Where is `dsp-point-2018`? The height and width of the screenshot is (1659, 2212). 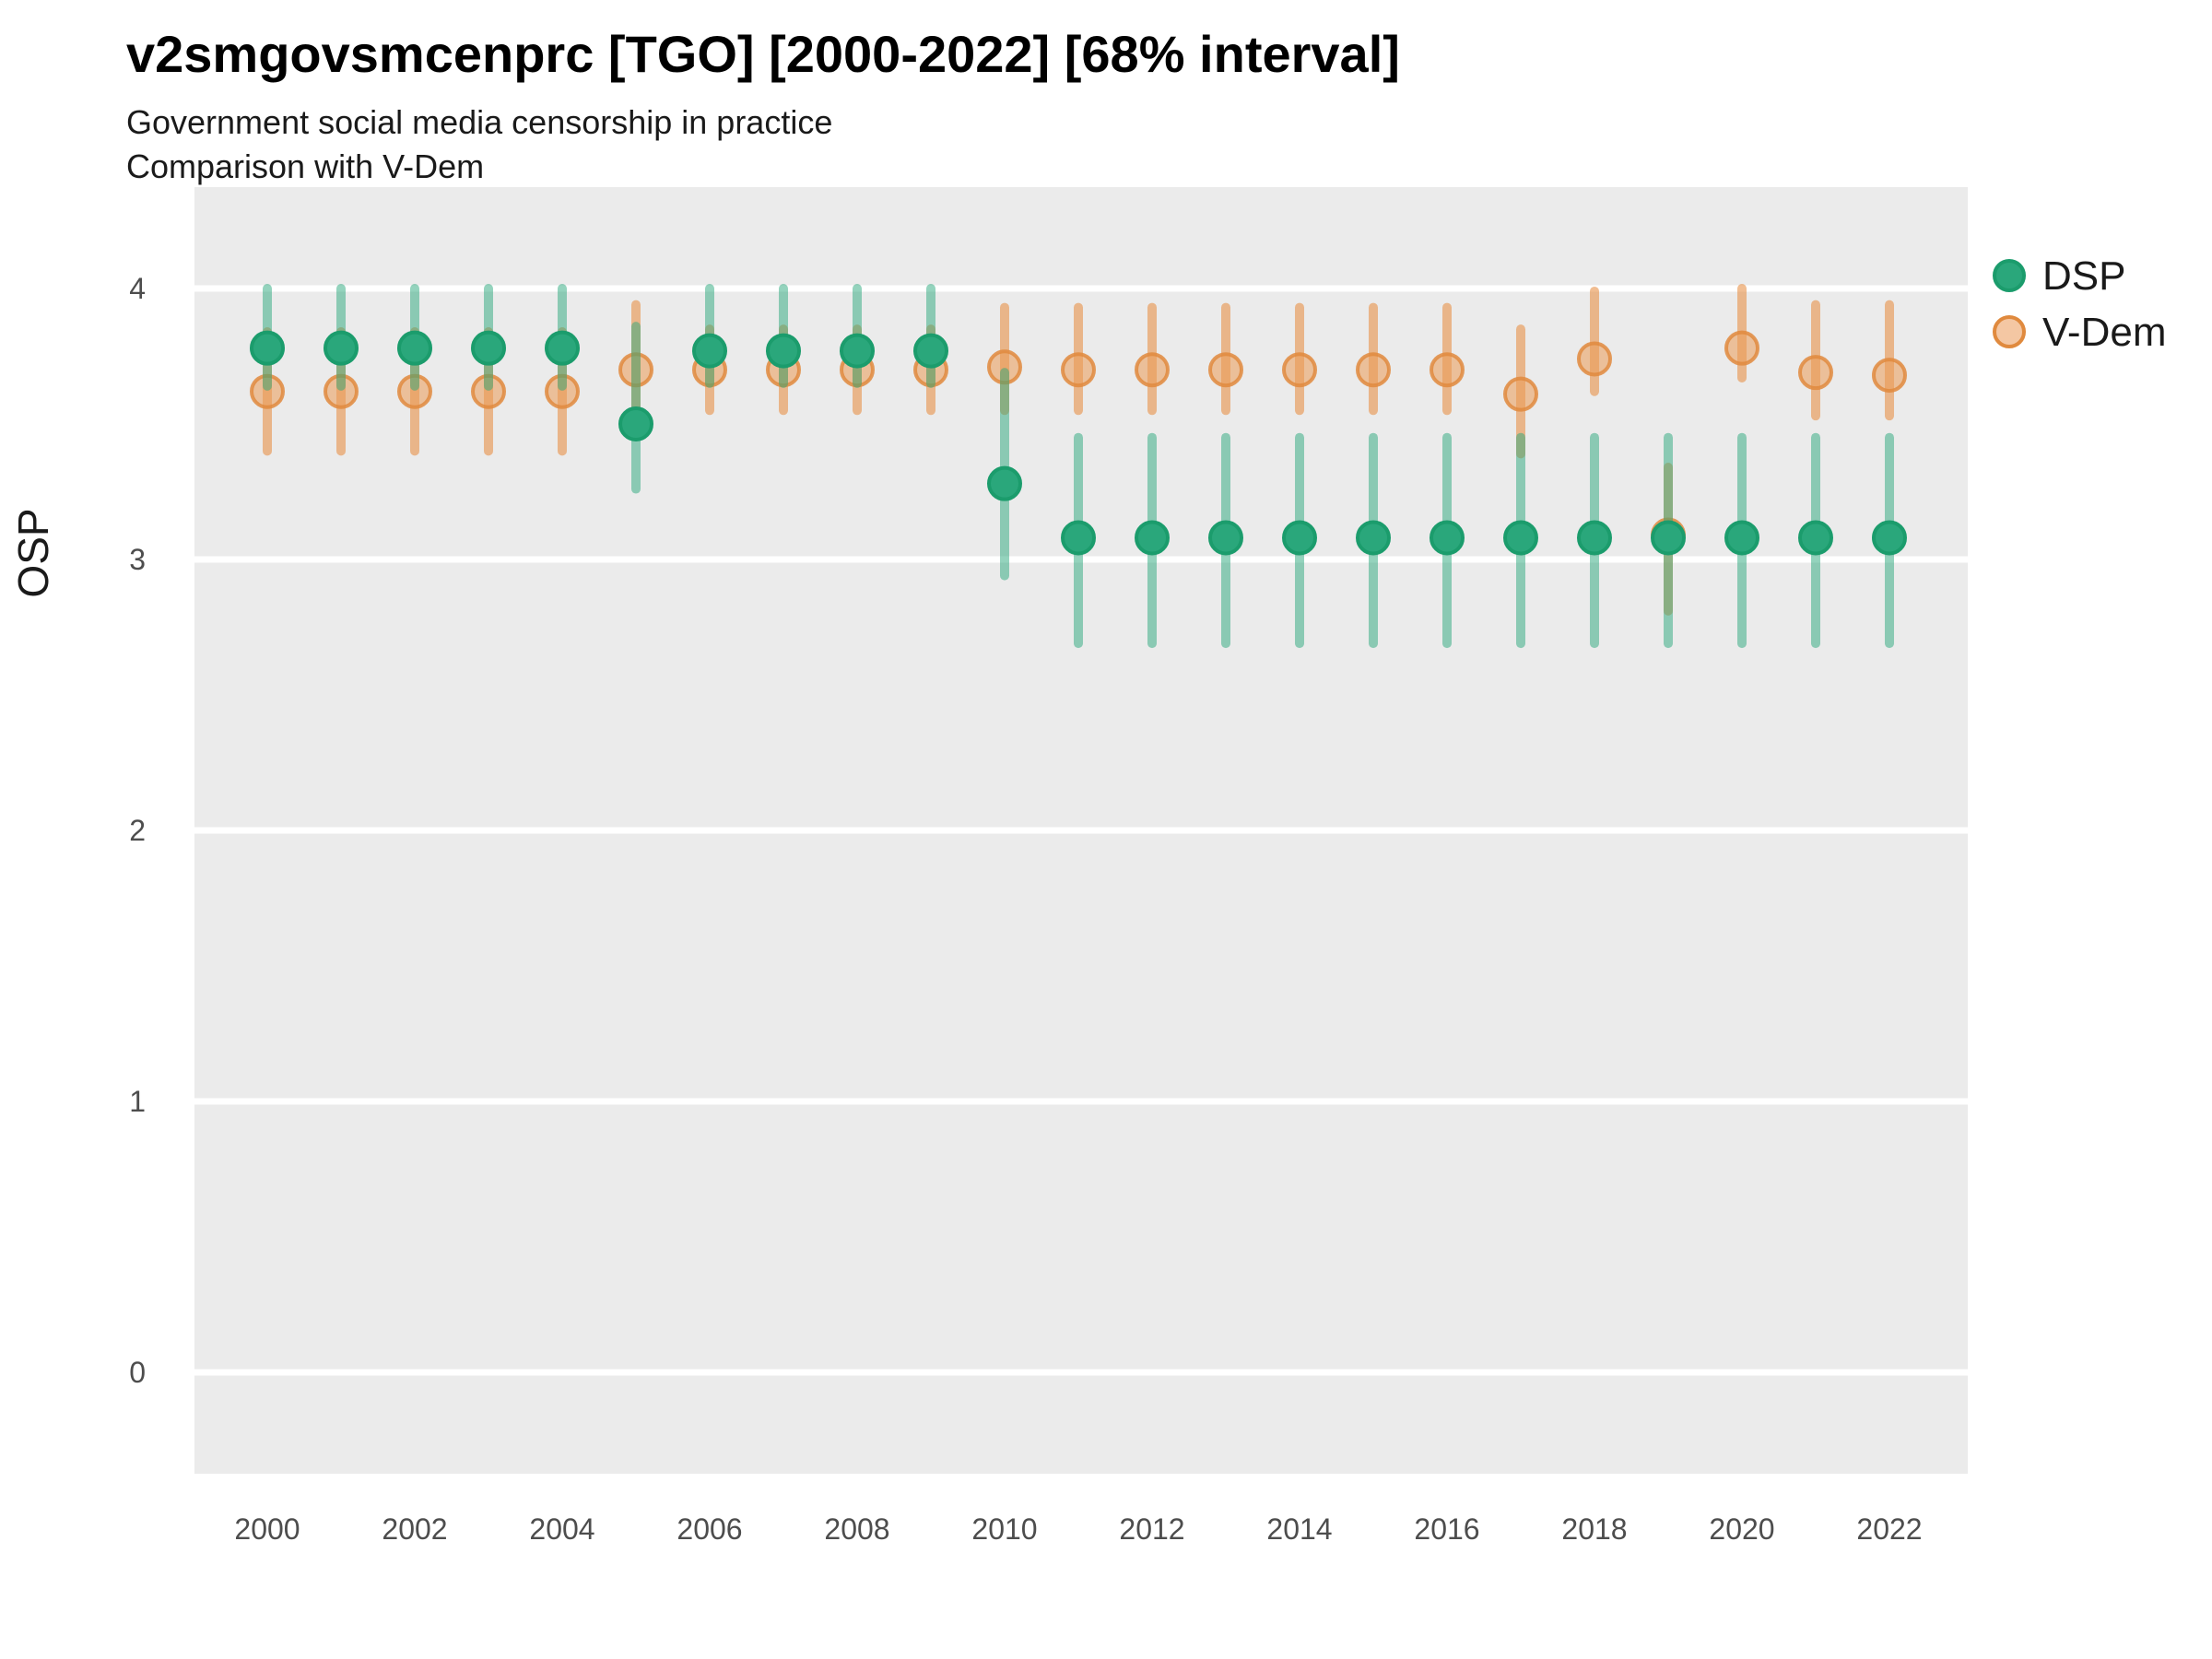 dsp-point-2018 is located at coordinates (1594, 538).